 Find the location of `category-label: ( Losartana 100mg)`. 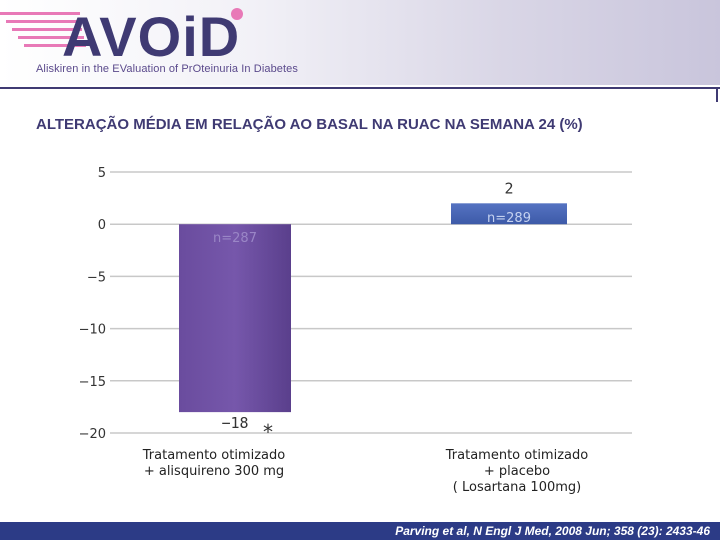

category-label: ( Losartana 100mg) is located at coordinates (517, 487).